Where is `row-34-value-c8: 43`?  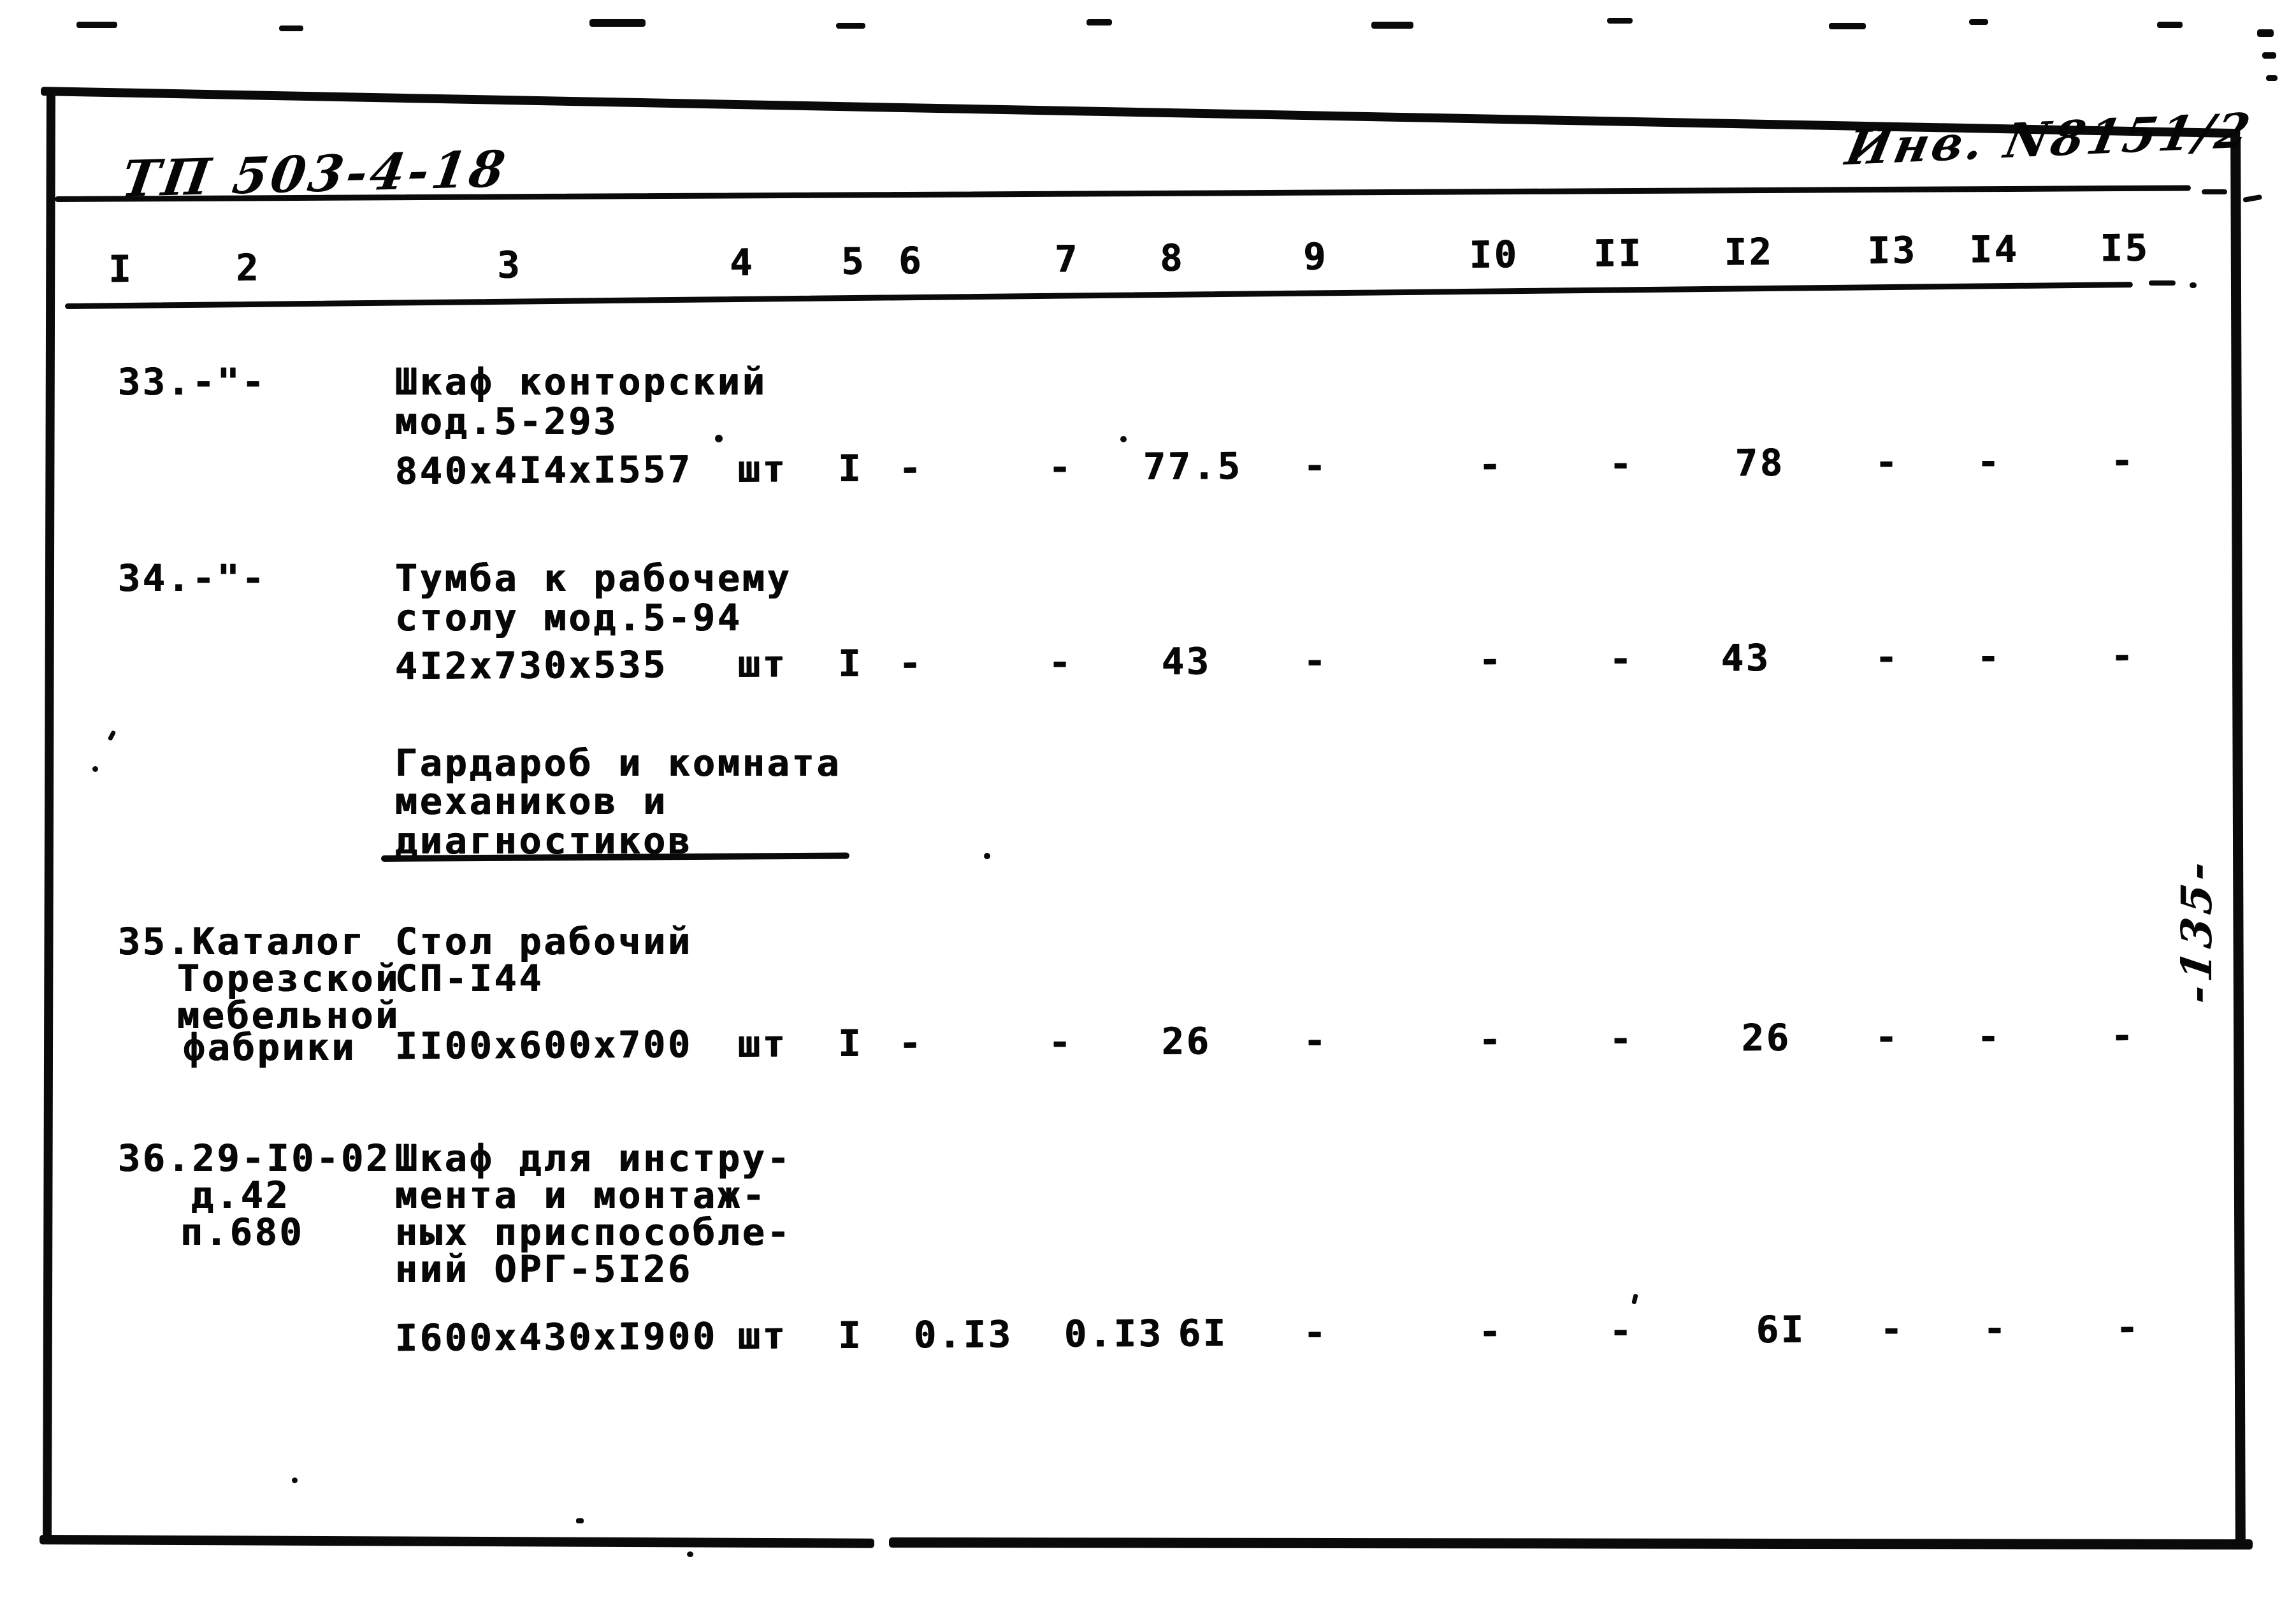 row-34-value-c8: 43 is located at coordinates (1186, 661).